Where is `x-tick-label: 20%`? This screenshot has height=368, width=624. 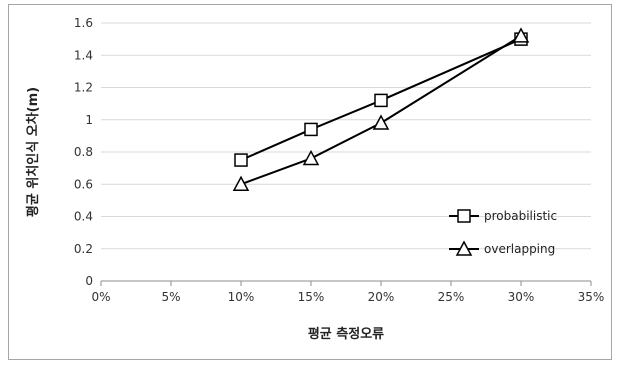 x-tick-label: 20% is located at coordinates (381, 297).